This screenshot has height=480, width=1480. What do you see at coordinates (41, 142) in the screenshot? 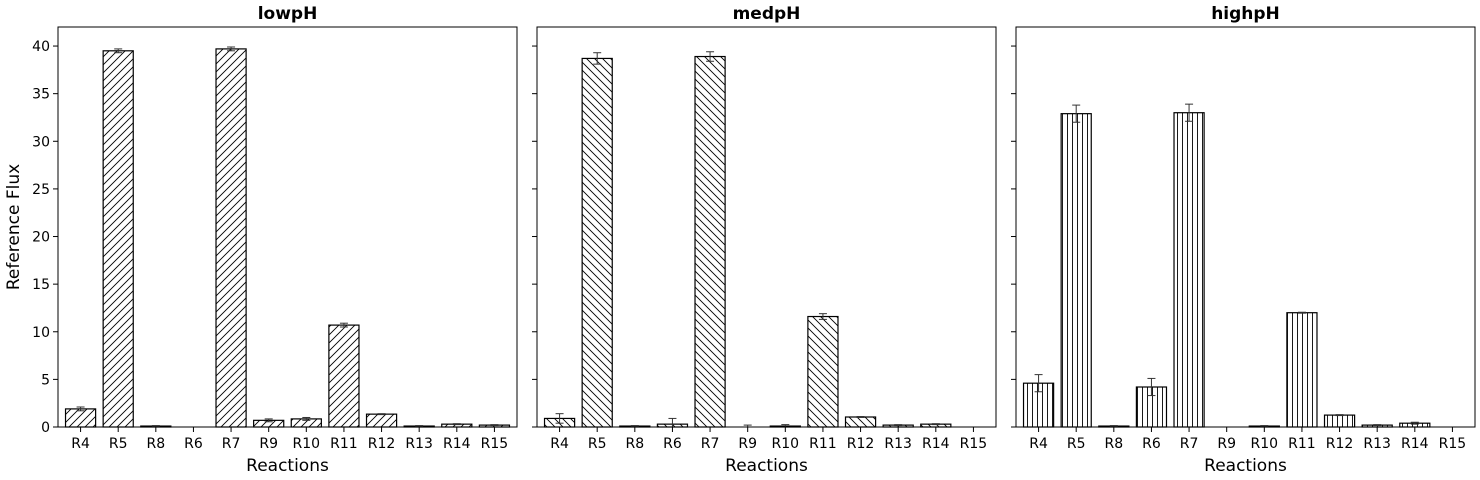
I see `y-tick-label: 30` at bounding box center [41, 142].